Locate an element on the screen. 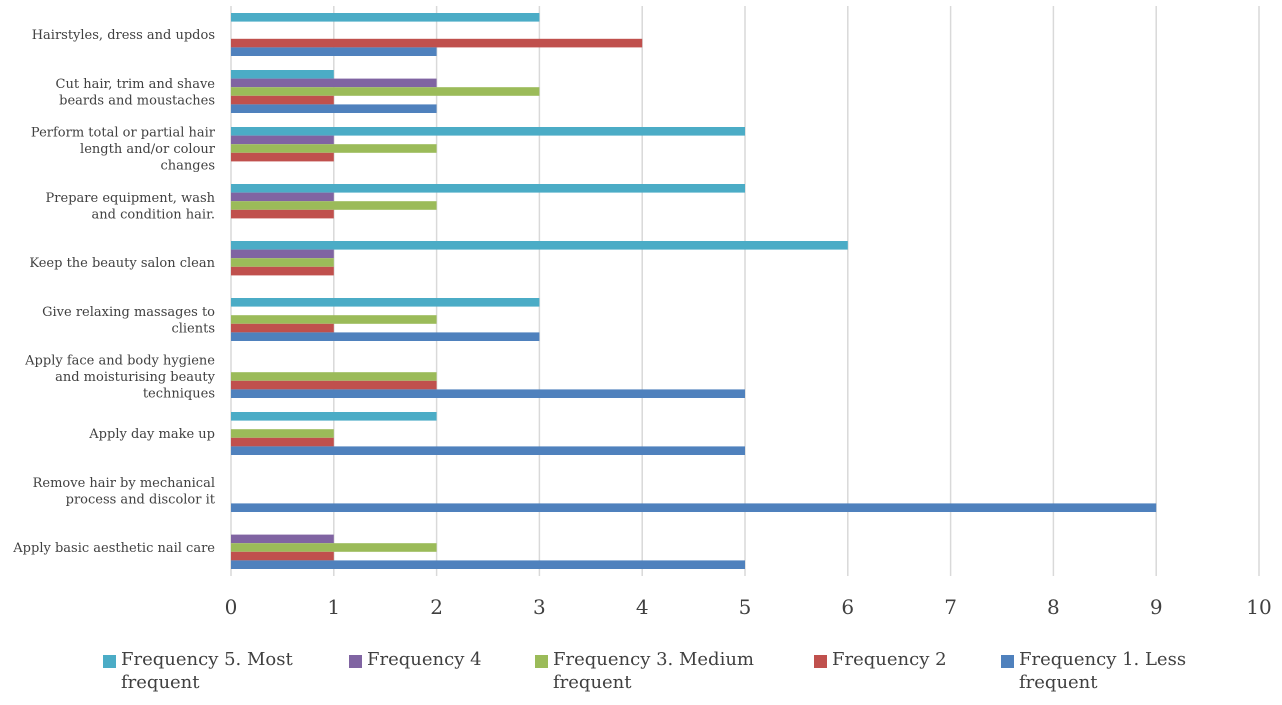 The height and width of the screenshot is (705, 1282). x-tick-label: 8 is located at coordinates (1053, 607).